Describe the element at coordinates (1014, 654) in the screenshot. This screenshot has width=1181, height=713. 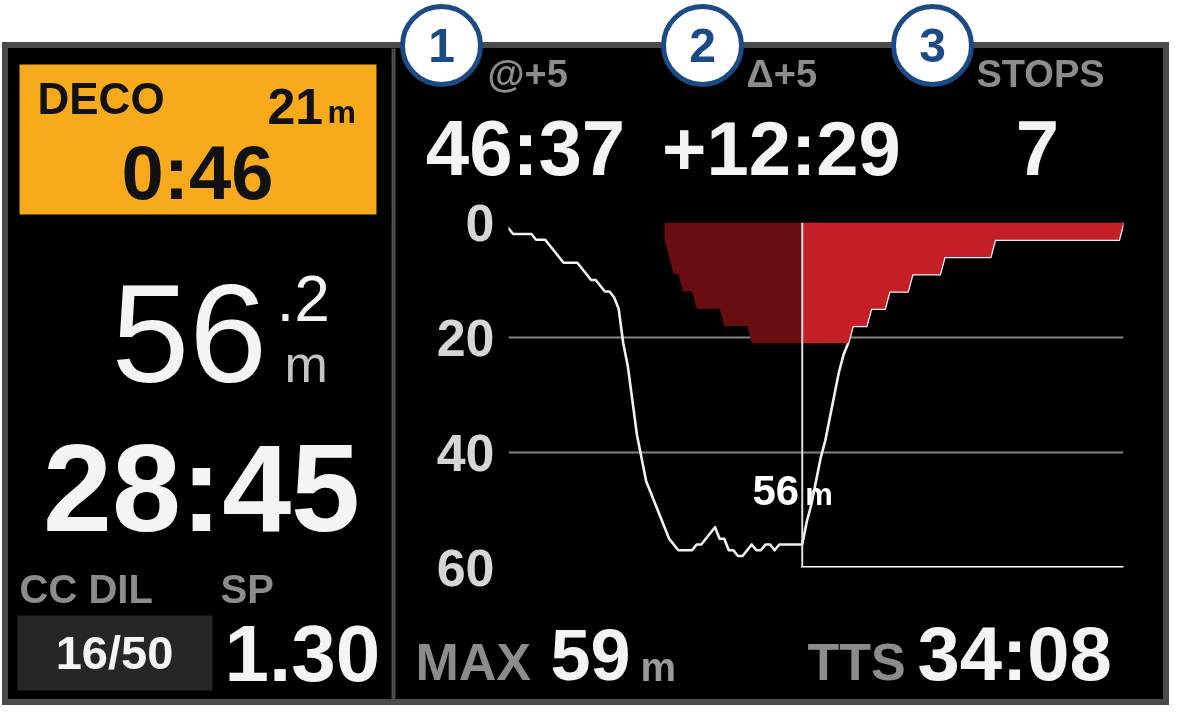
I see `text: 34:08` at that location.